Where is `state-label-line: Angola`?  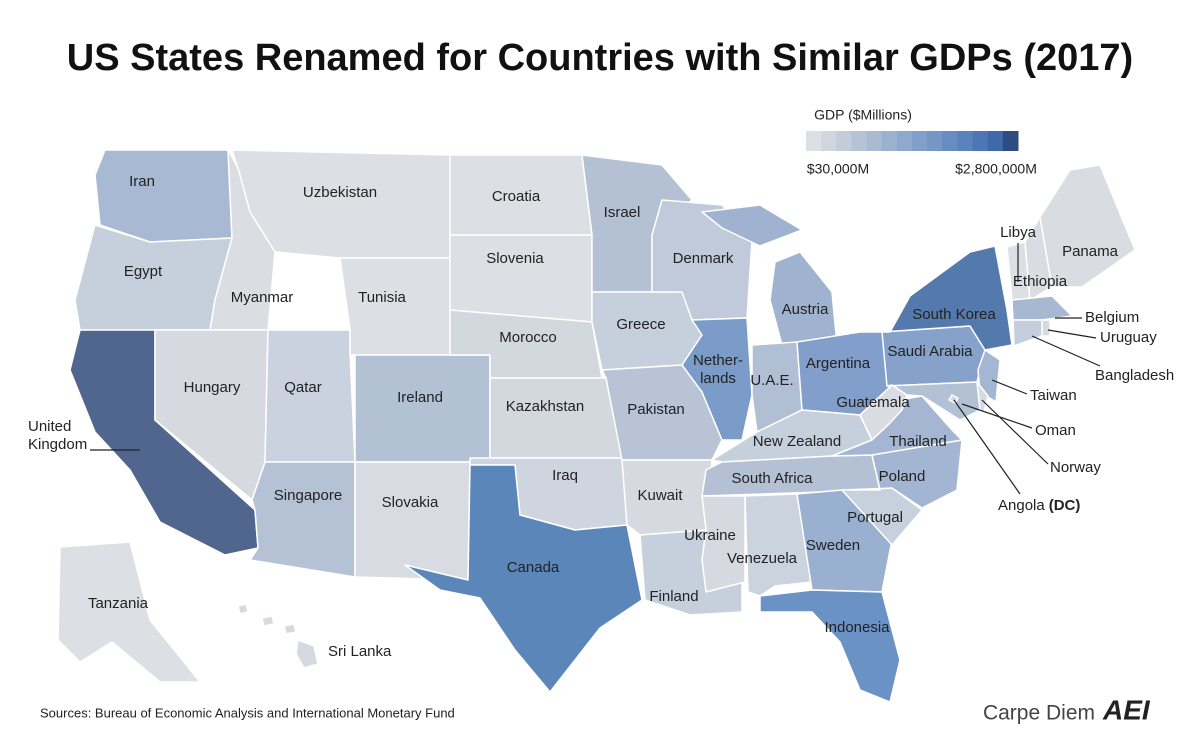 state-label-line: Angola is located at coordinates (1021, 505).